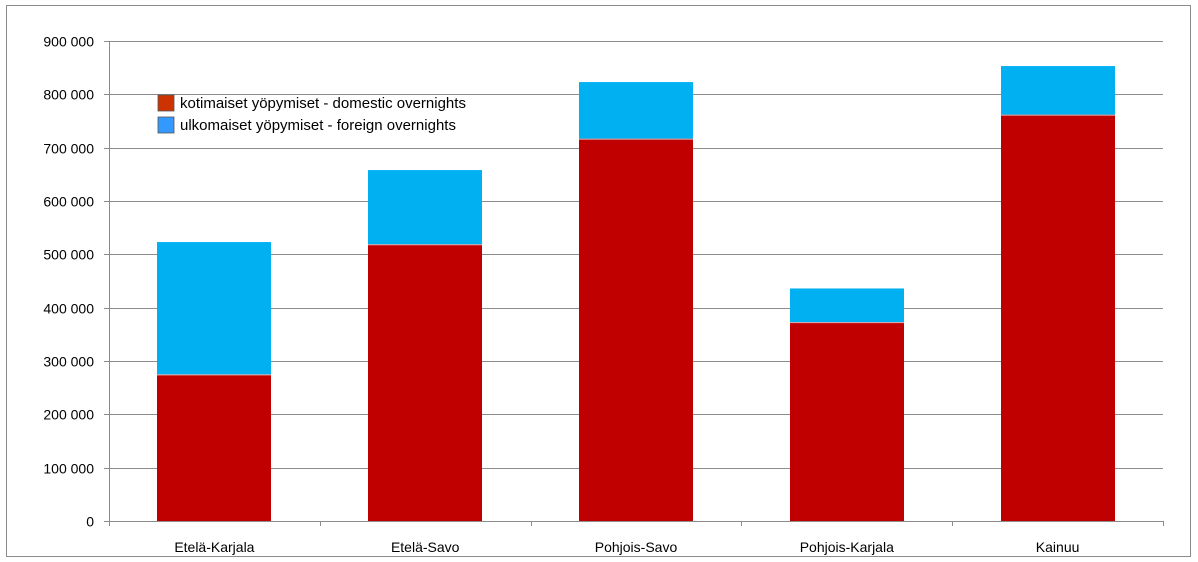 Image resolution: width=1198 pixels, height=562 pixels. I want to click on y-tick-label: 400 000, so click(68, 309).